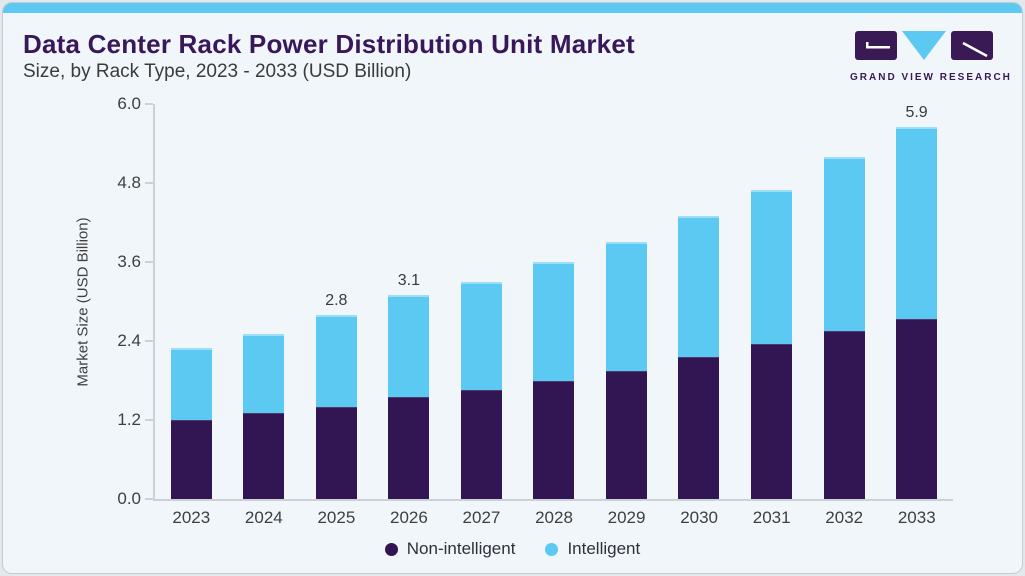  What do you see at coordinates (129, 103) in the screenshot?
I see `y-tick-label: 6.0` at bounding box center [129, 103].